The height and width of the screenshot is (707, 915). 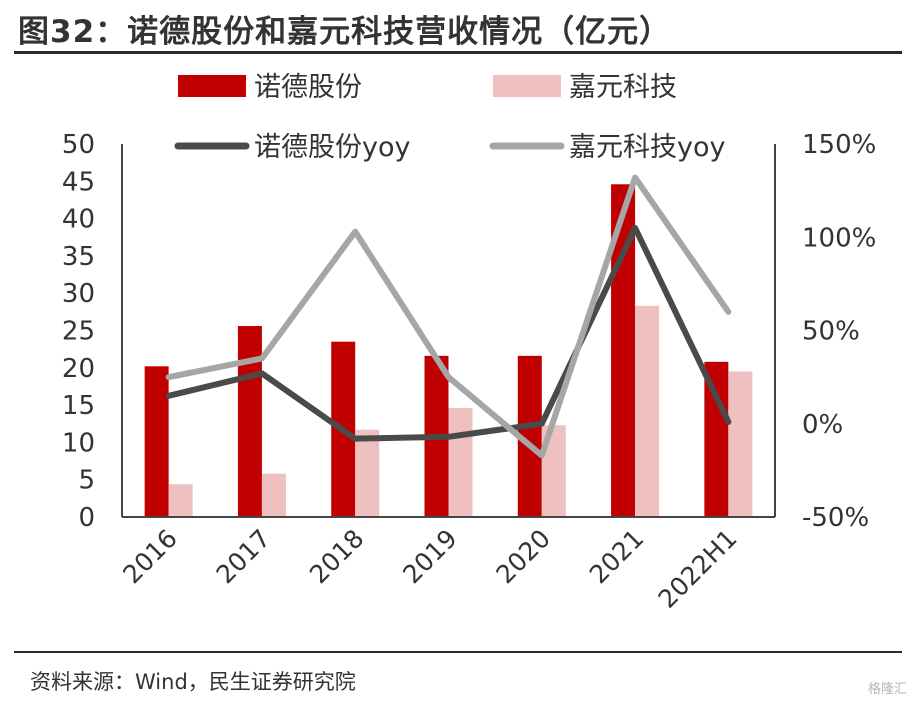 I want to click on source-note: 资料来源：Wind，民生证券研究院, so click(x=193, y=682).